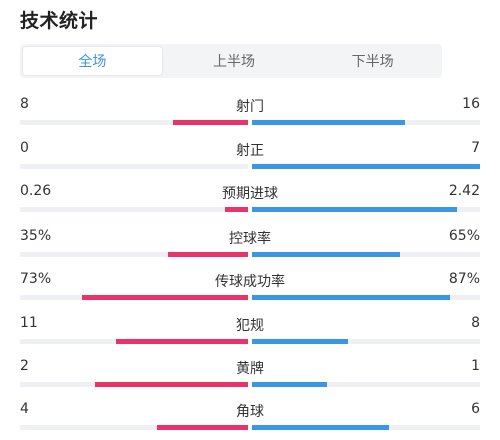 The height and width of the screenshot is (440, 500). I want to click on stat-label: 传球成功率, so click(250, 282).